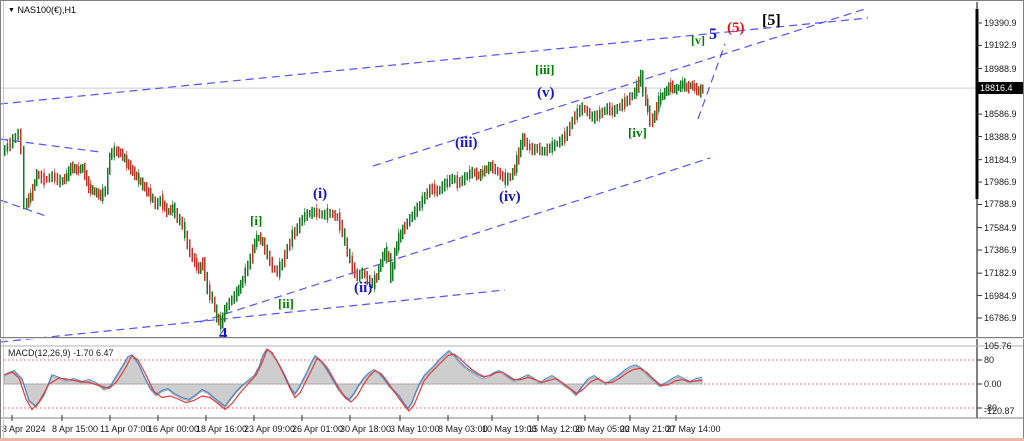  I want to click on current-price-box: 18816.4, so click(1001, 88).